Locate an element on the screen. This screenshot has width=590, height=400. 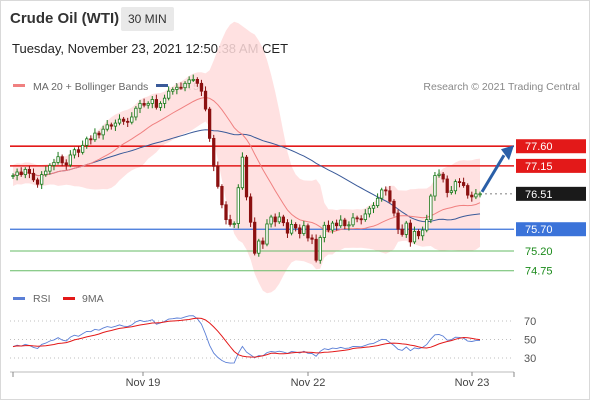
instrument-title: Crude Oil (WTI) is located at coordinates (65, 18).